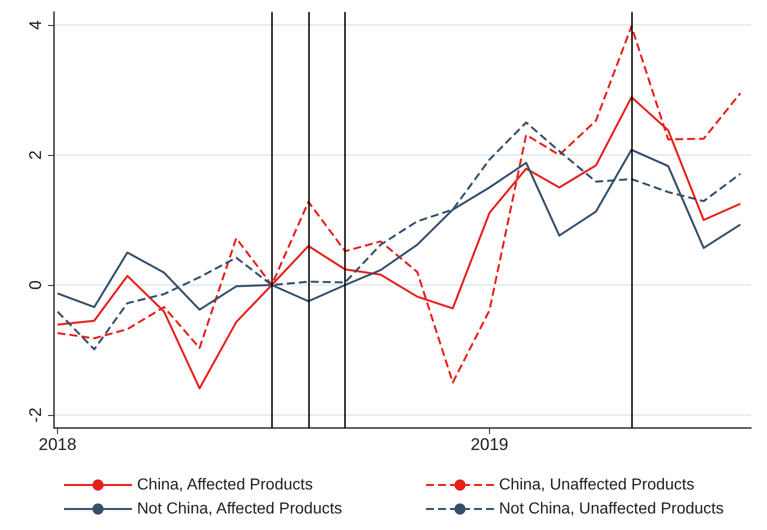 The height and width of the screenshot is (530, 767). Describe the element at coordinates (596, 485) in the screenshot. I see `legend-label: China, Unaffected Products` at that location.